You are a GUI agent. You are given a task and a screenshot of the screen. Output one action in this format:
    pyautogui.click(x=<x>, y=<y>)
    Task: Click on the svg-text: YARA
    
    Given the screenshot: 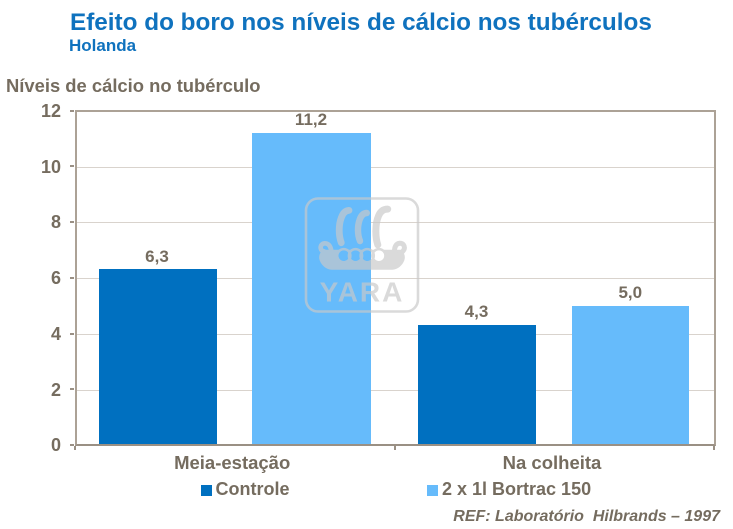 What is the action you would take?
    pyautogui.click(x=362, y=292)
    